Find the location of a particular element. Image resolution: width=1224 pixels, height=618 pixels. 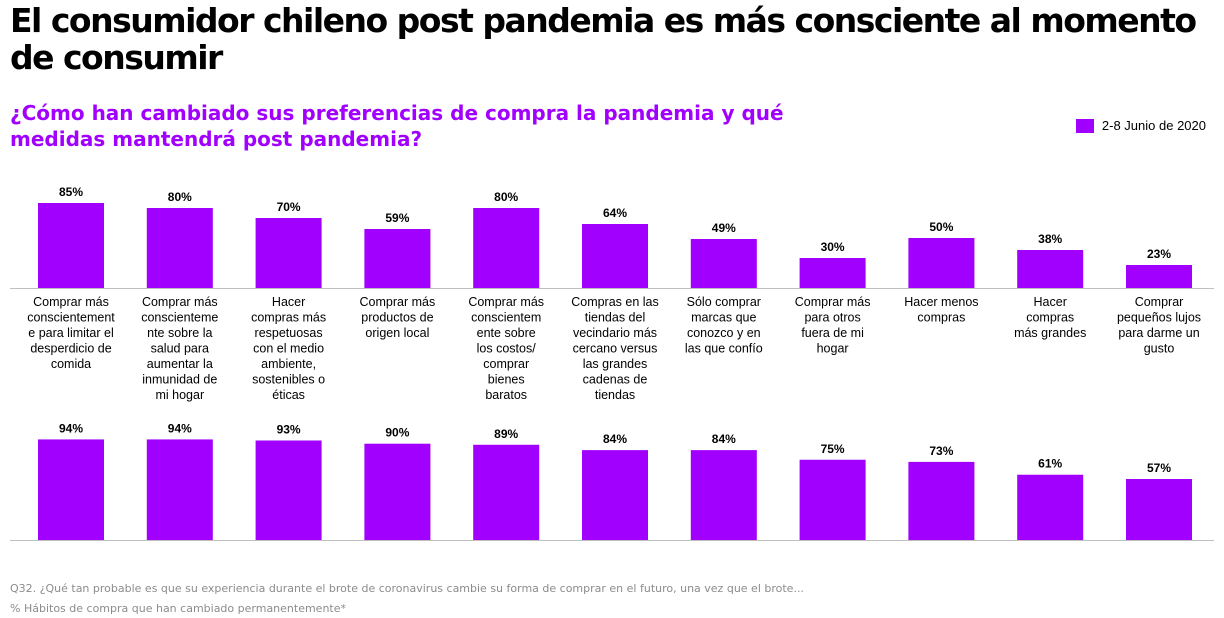

panel2-value-label: 89% is located at coordinates (506, 434).